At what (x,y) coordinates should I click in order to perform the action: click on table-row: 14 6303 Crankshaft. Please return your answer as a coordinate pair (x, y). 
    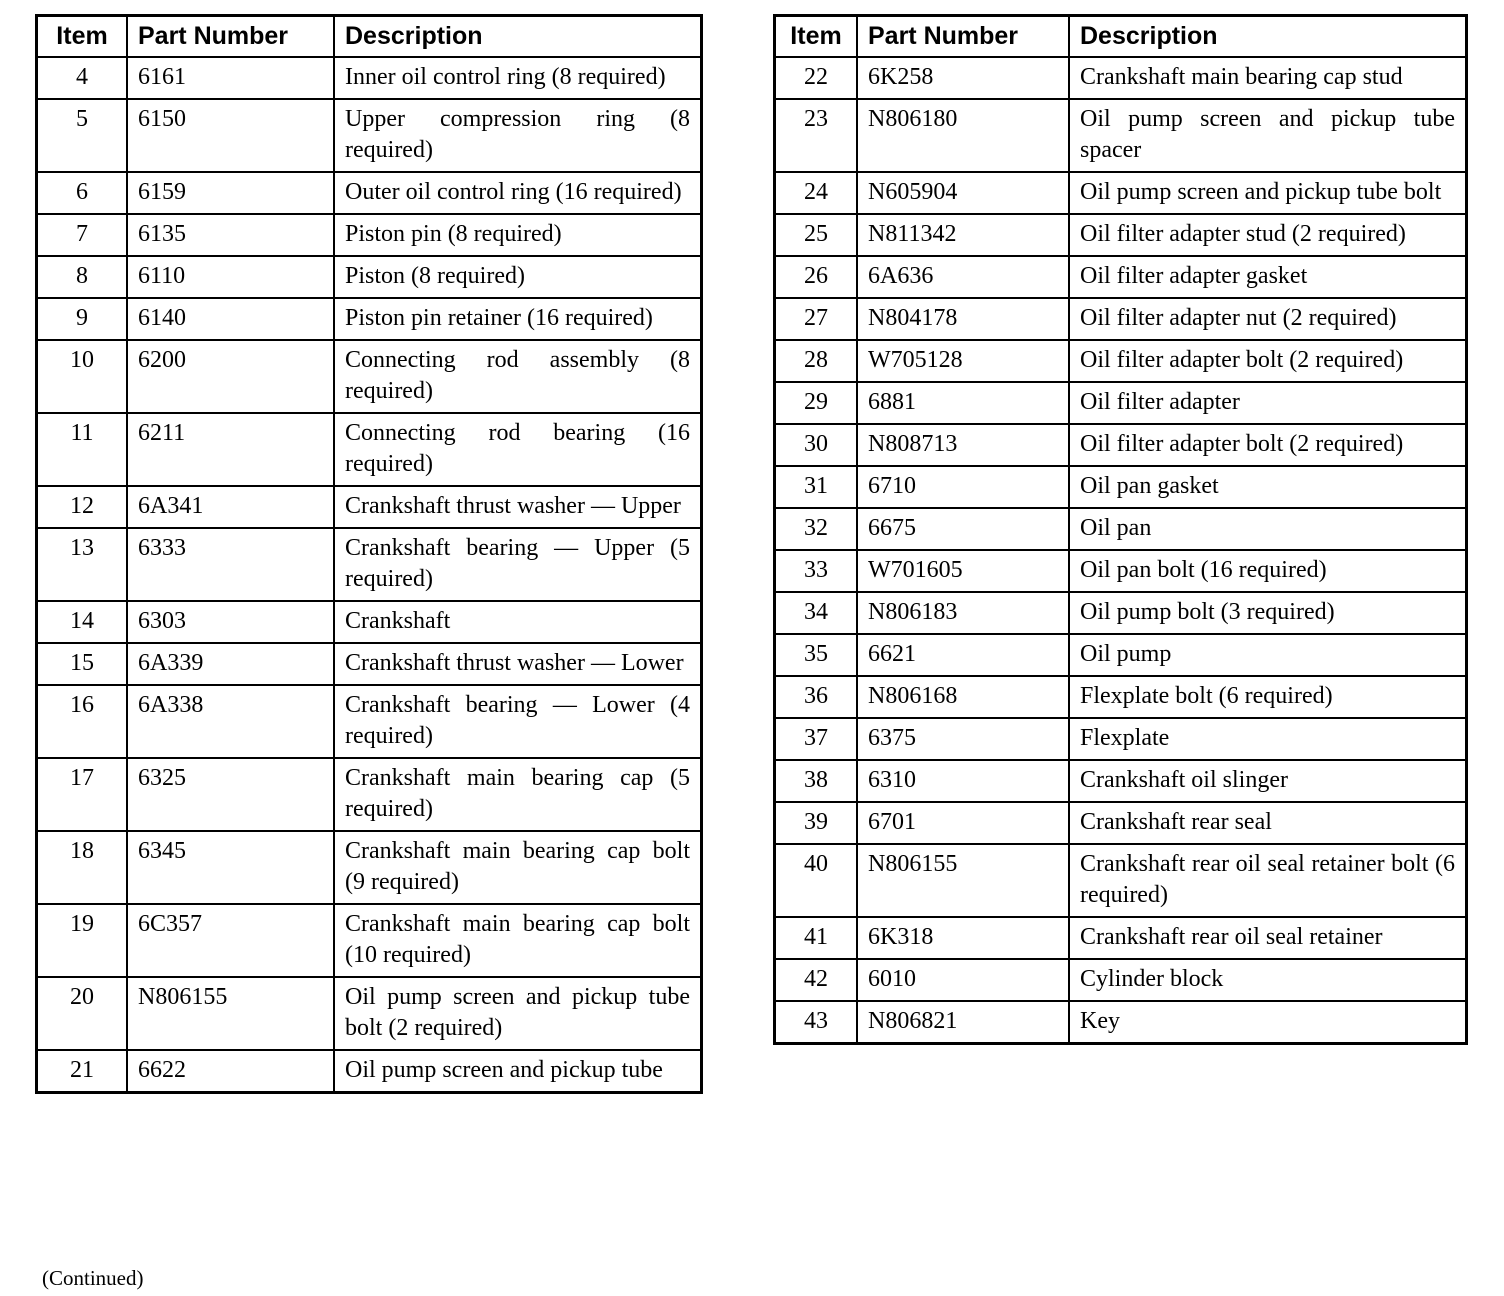
    Looking at the image, I should click on (369, 622).